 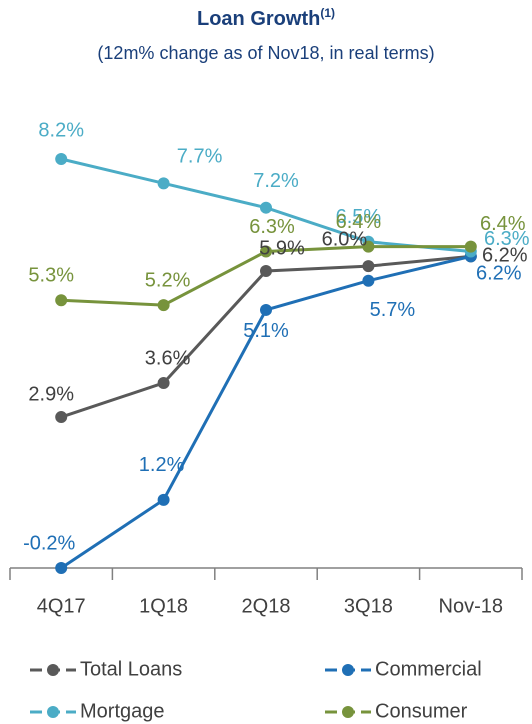 What do you see at coordinates (421, 711) in the screenshot?
I see `legend-label: Consumer` at bounding box center [421, 711].